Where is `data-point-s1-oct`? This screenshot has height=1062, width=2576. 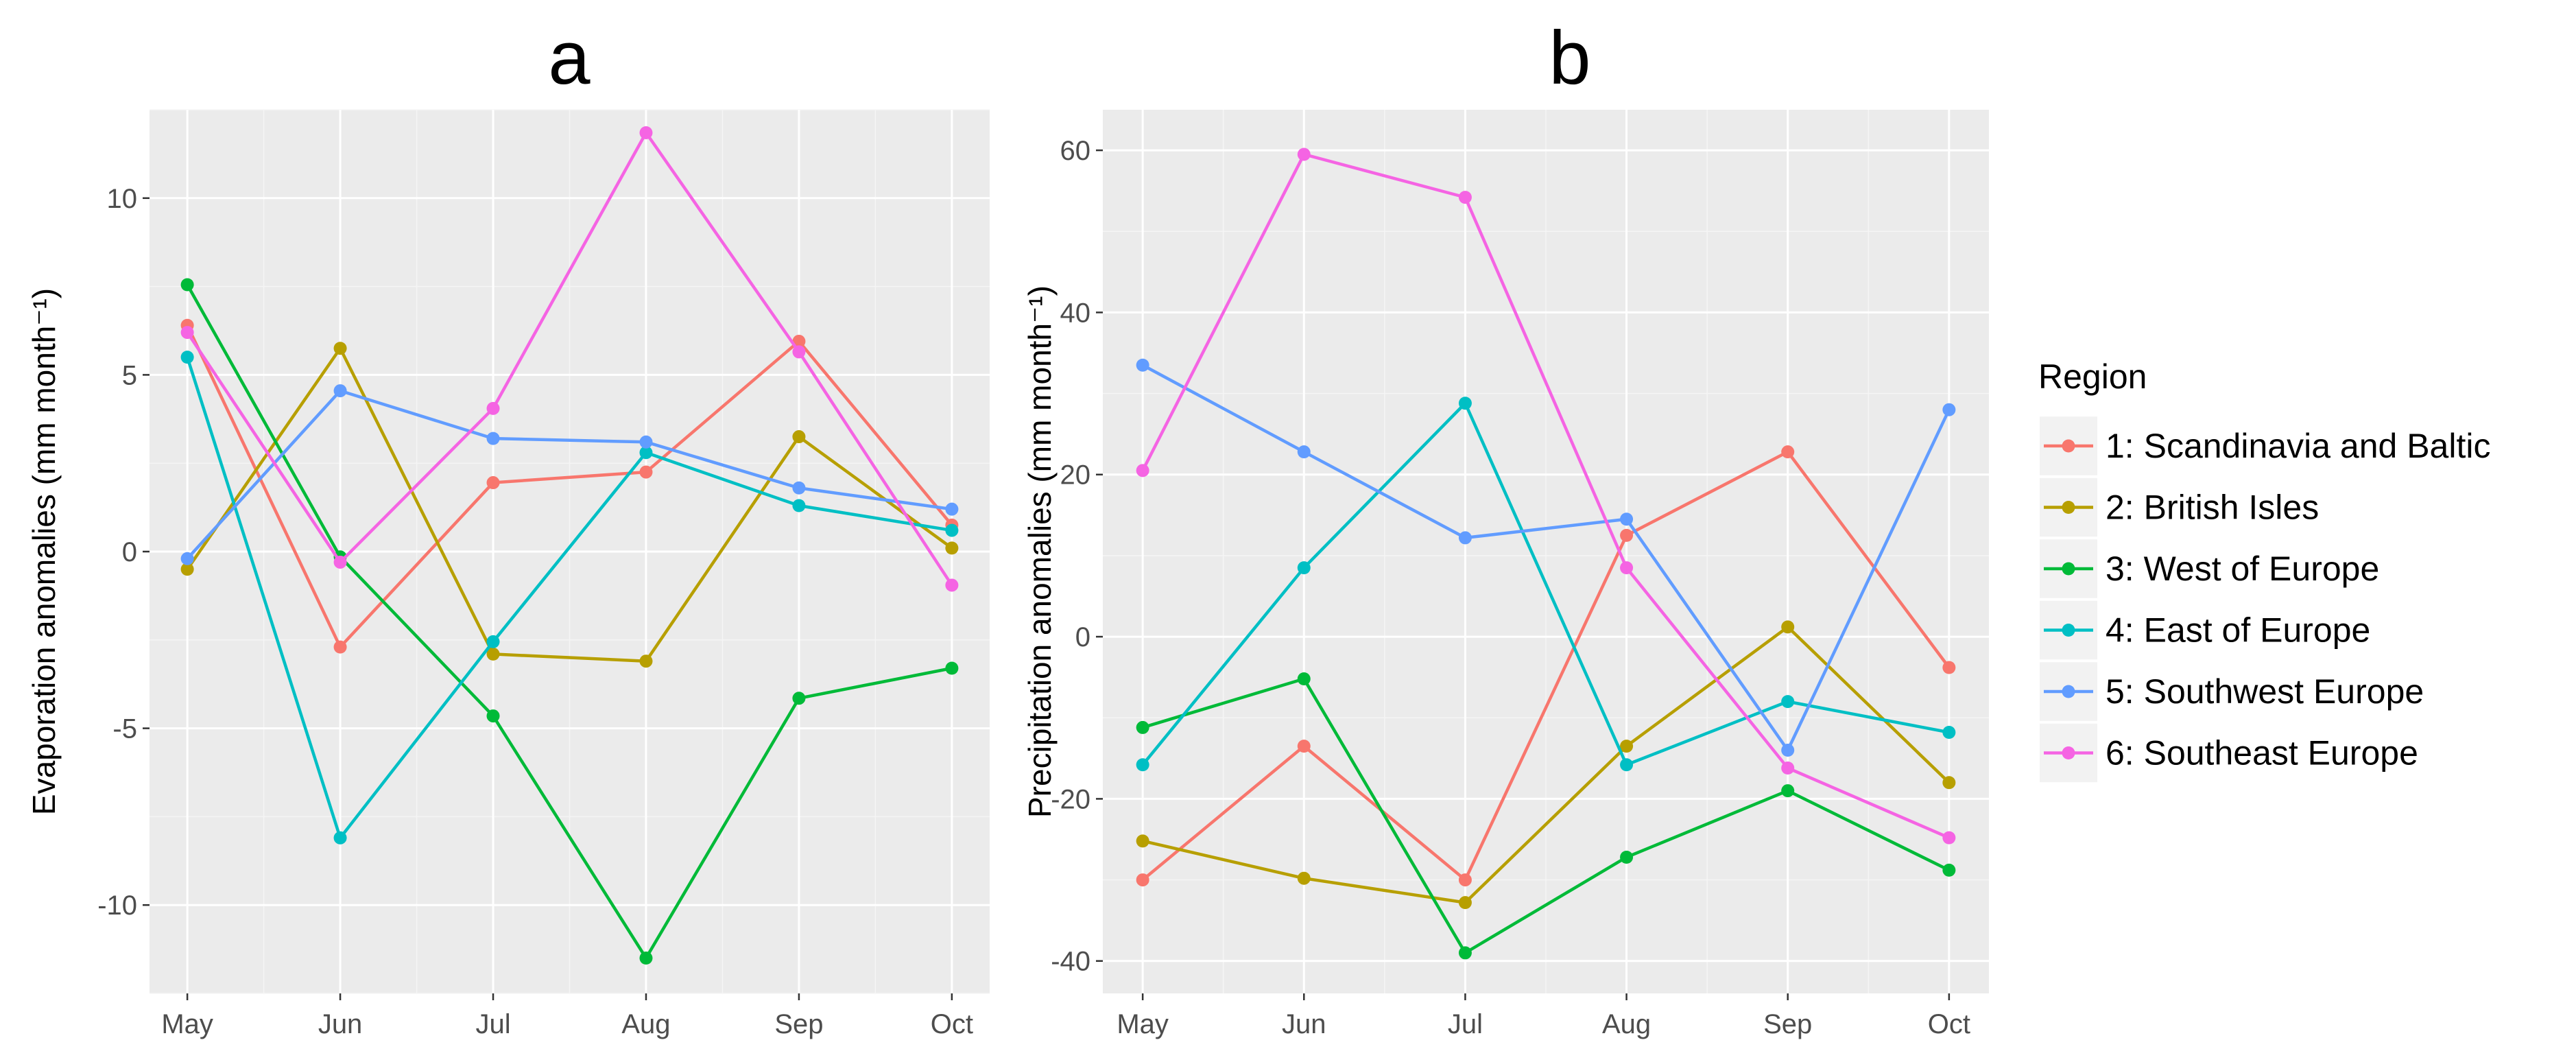 data-point-s1-oct is located at coordinates (1949, 667).